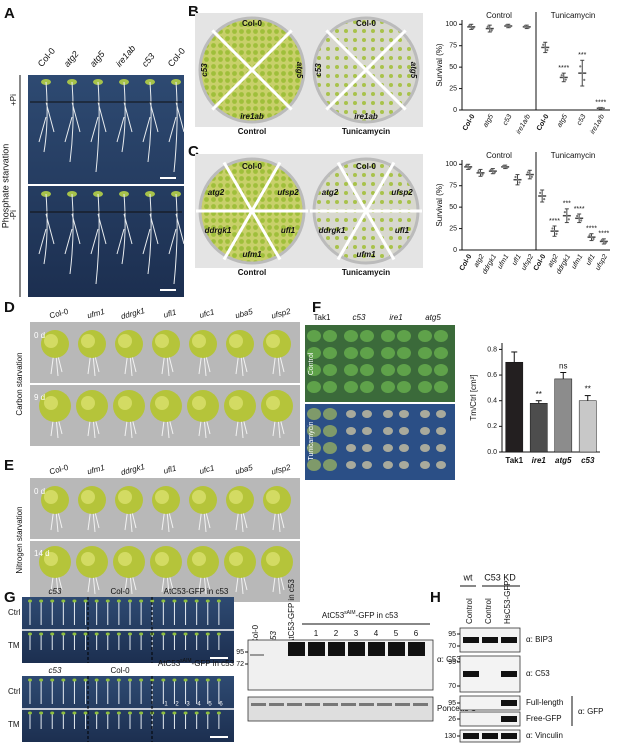 The width and height of the screenshot is (617, 750). What do you see at coordinates (42, 553) in the screenshot?
I see `row-label: 14 d` at bounding box center [42, 553].